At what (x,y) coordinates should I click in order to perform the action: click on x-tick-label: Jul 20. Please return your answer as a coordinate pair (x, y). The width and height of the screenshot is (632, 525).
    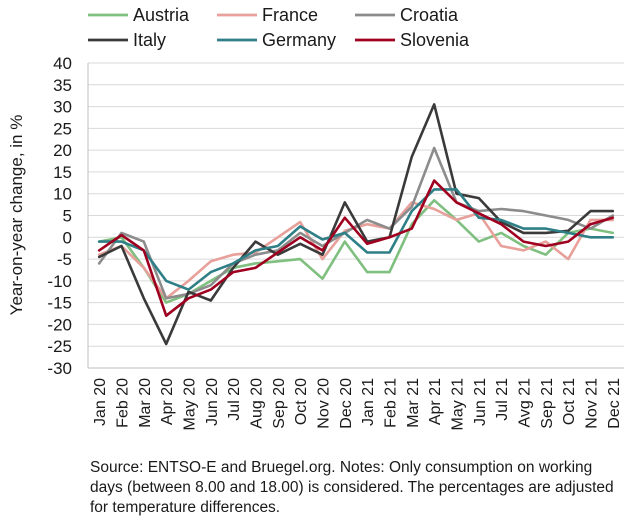
    Looking at the image, I should click on (234, 399).